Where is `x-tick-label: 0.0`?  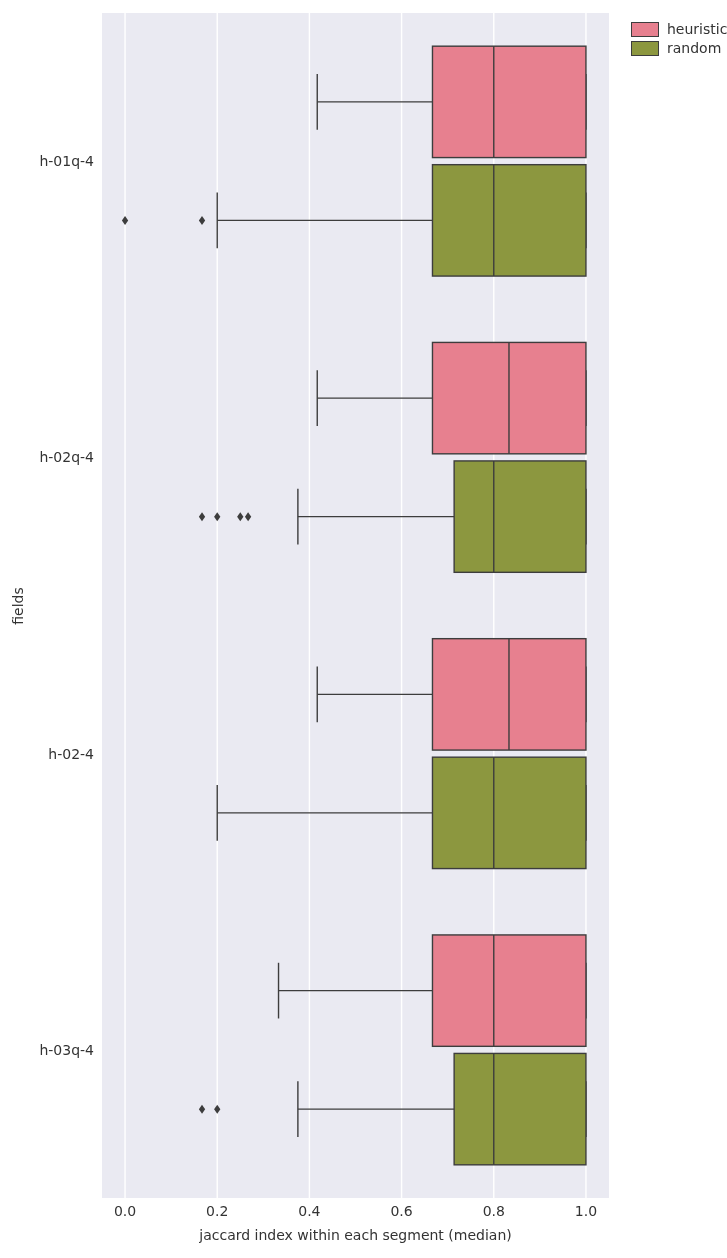 x-tick-label: 0.0 is located at coordinates (125, 1210).